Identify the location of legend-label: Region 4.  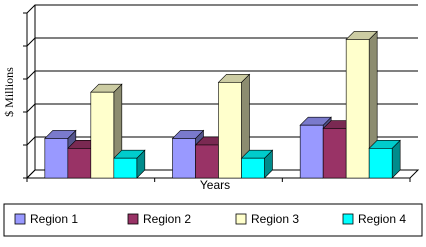
(382, 219).